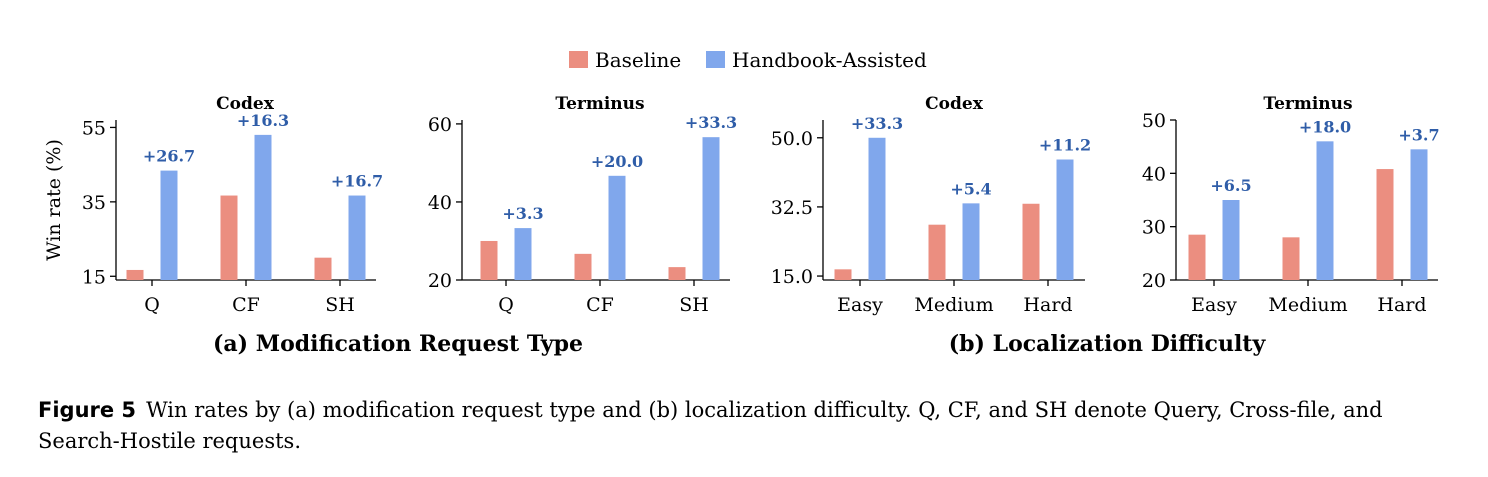  What do you see at coordinates (522, 213) in the screenshot?
I see `delta-label: +3.3` at bounding box center [522, 213].